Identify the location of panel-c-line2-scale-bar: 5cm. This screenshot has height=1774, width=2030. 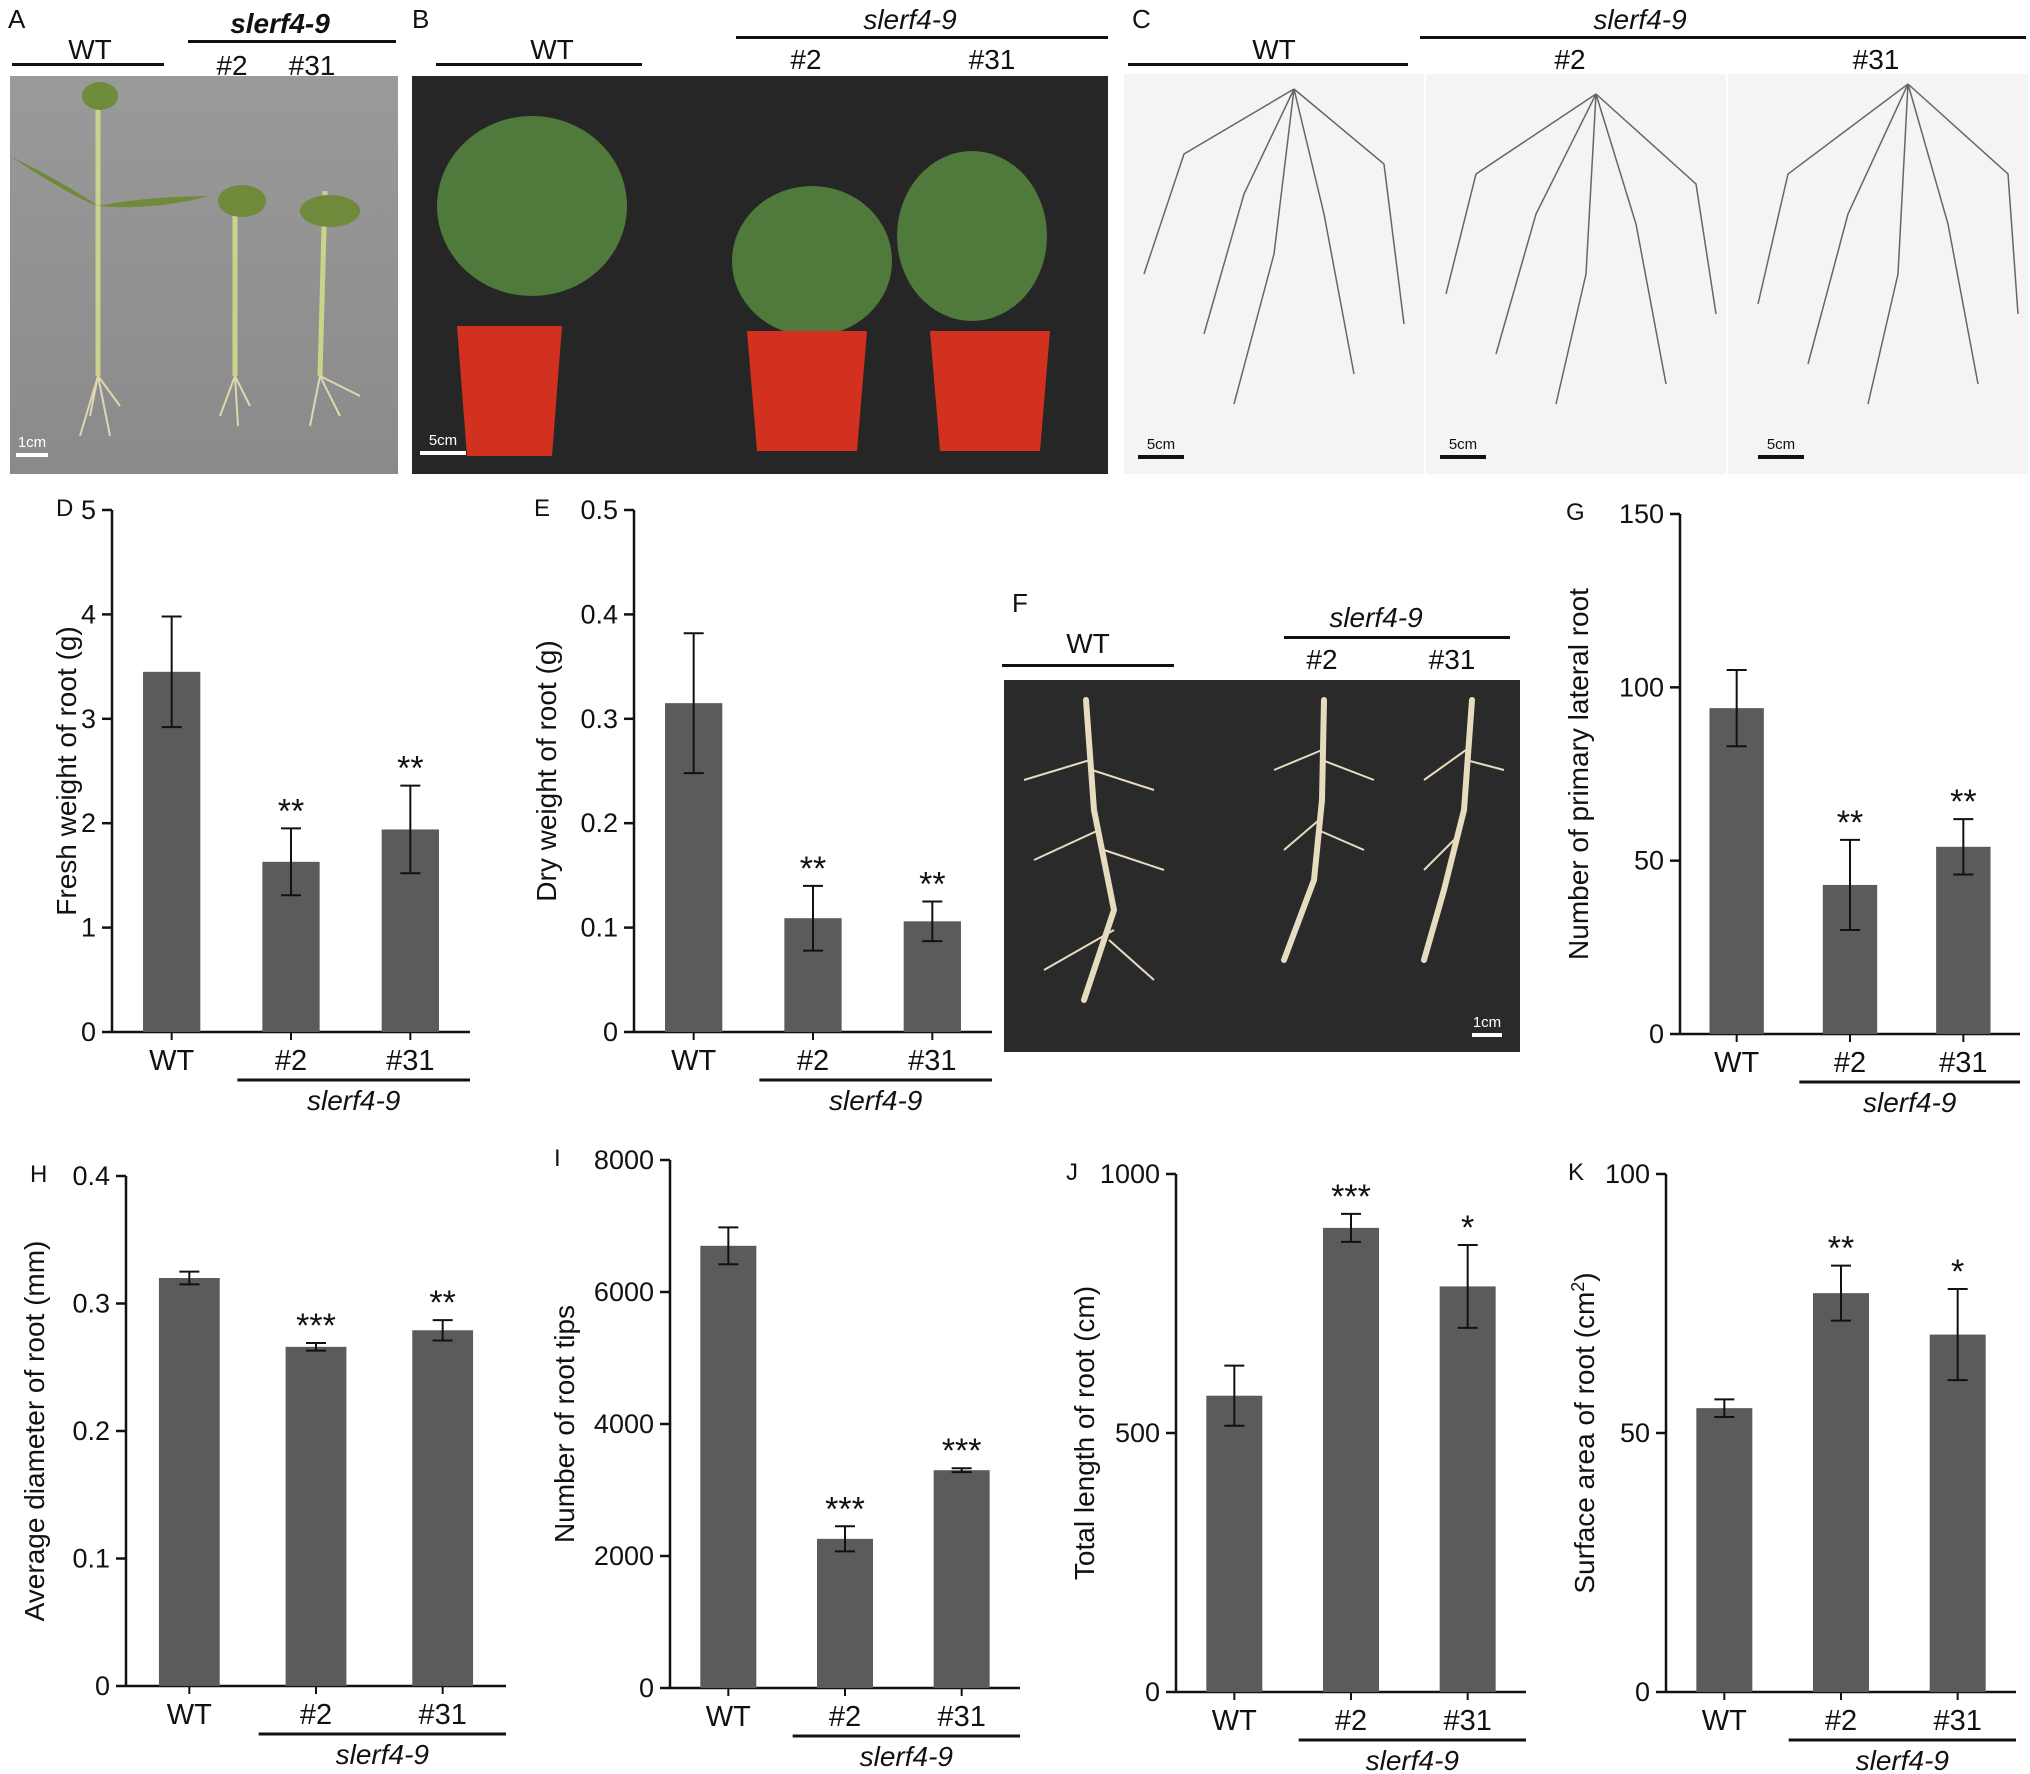
(1781, 447).